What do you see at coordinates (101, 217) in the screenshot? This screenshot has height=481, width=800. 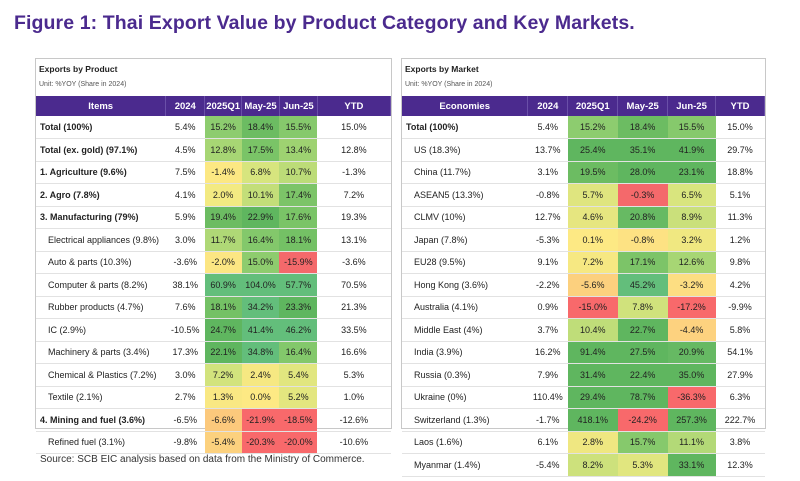 I see `product-row-label: 3. Manufacturing (79%)` at bounding box center [101, 217].